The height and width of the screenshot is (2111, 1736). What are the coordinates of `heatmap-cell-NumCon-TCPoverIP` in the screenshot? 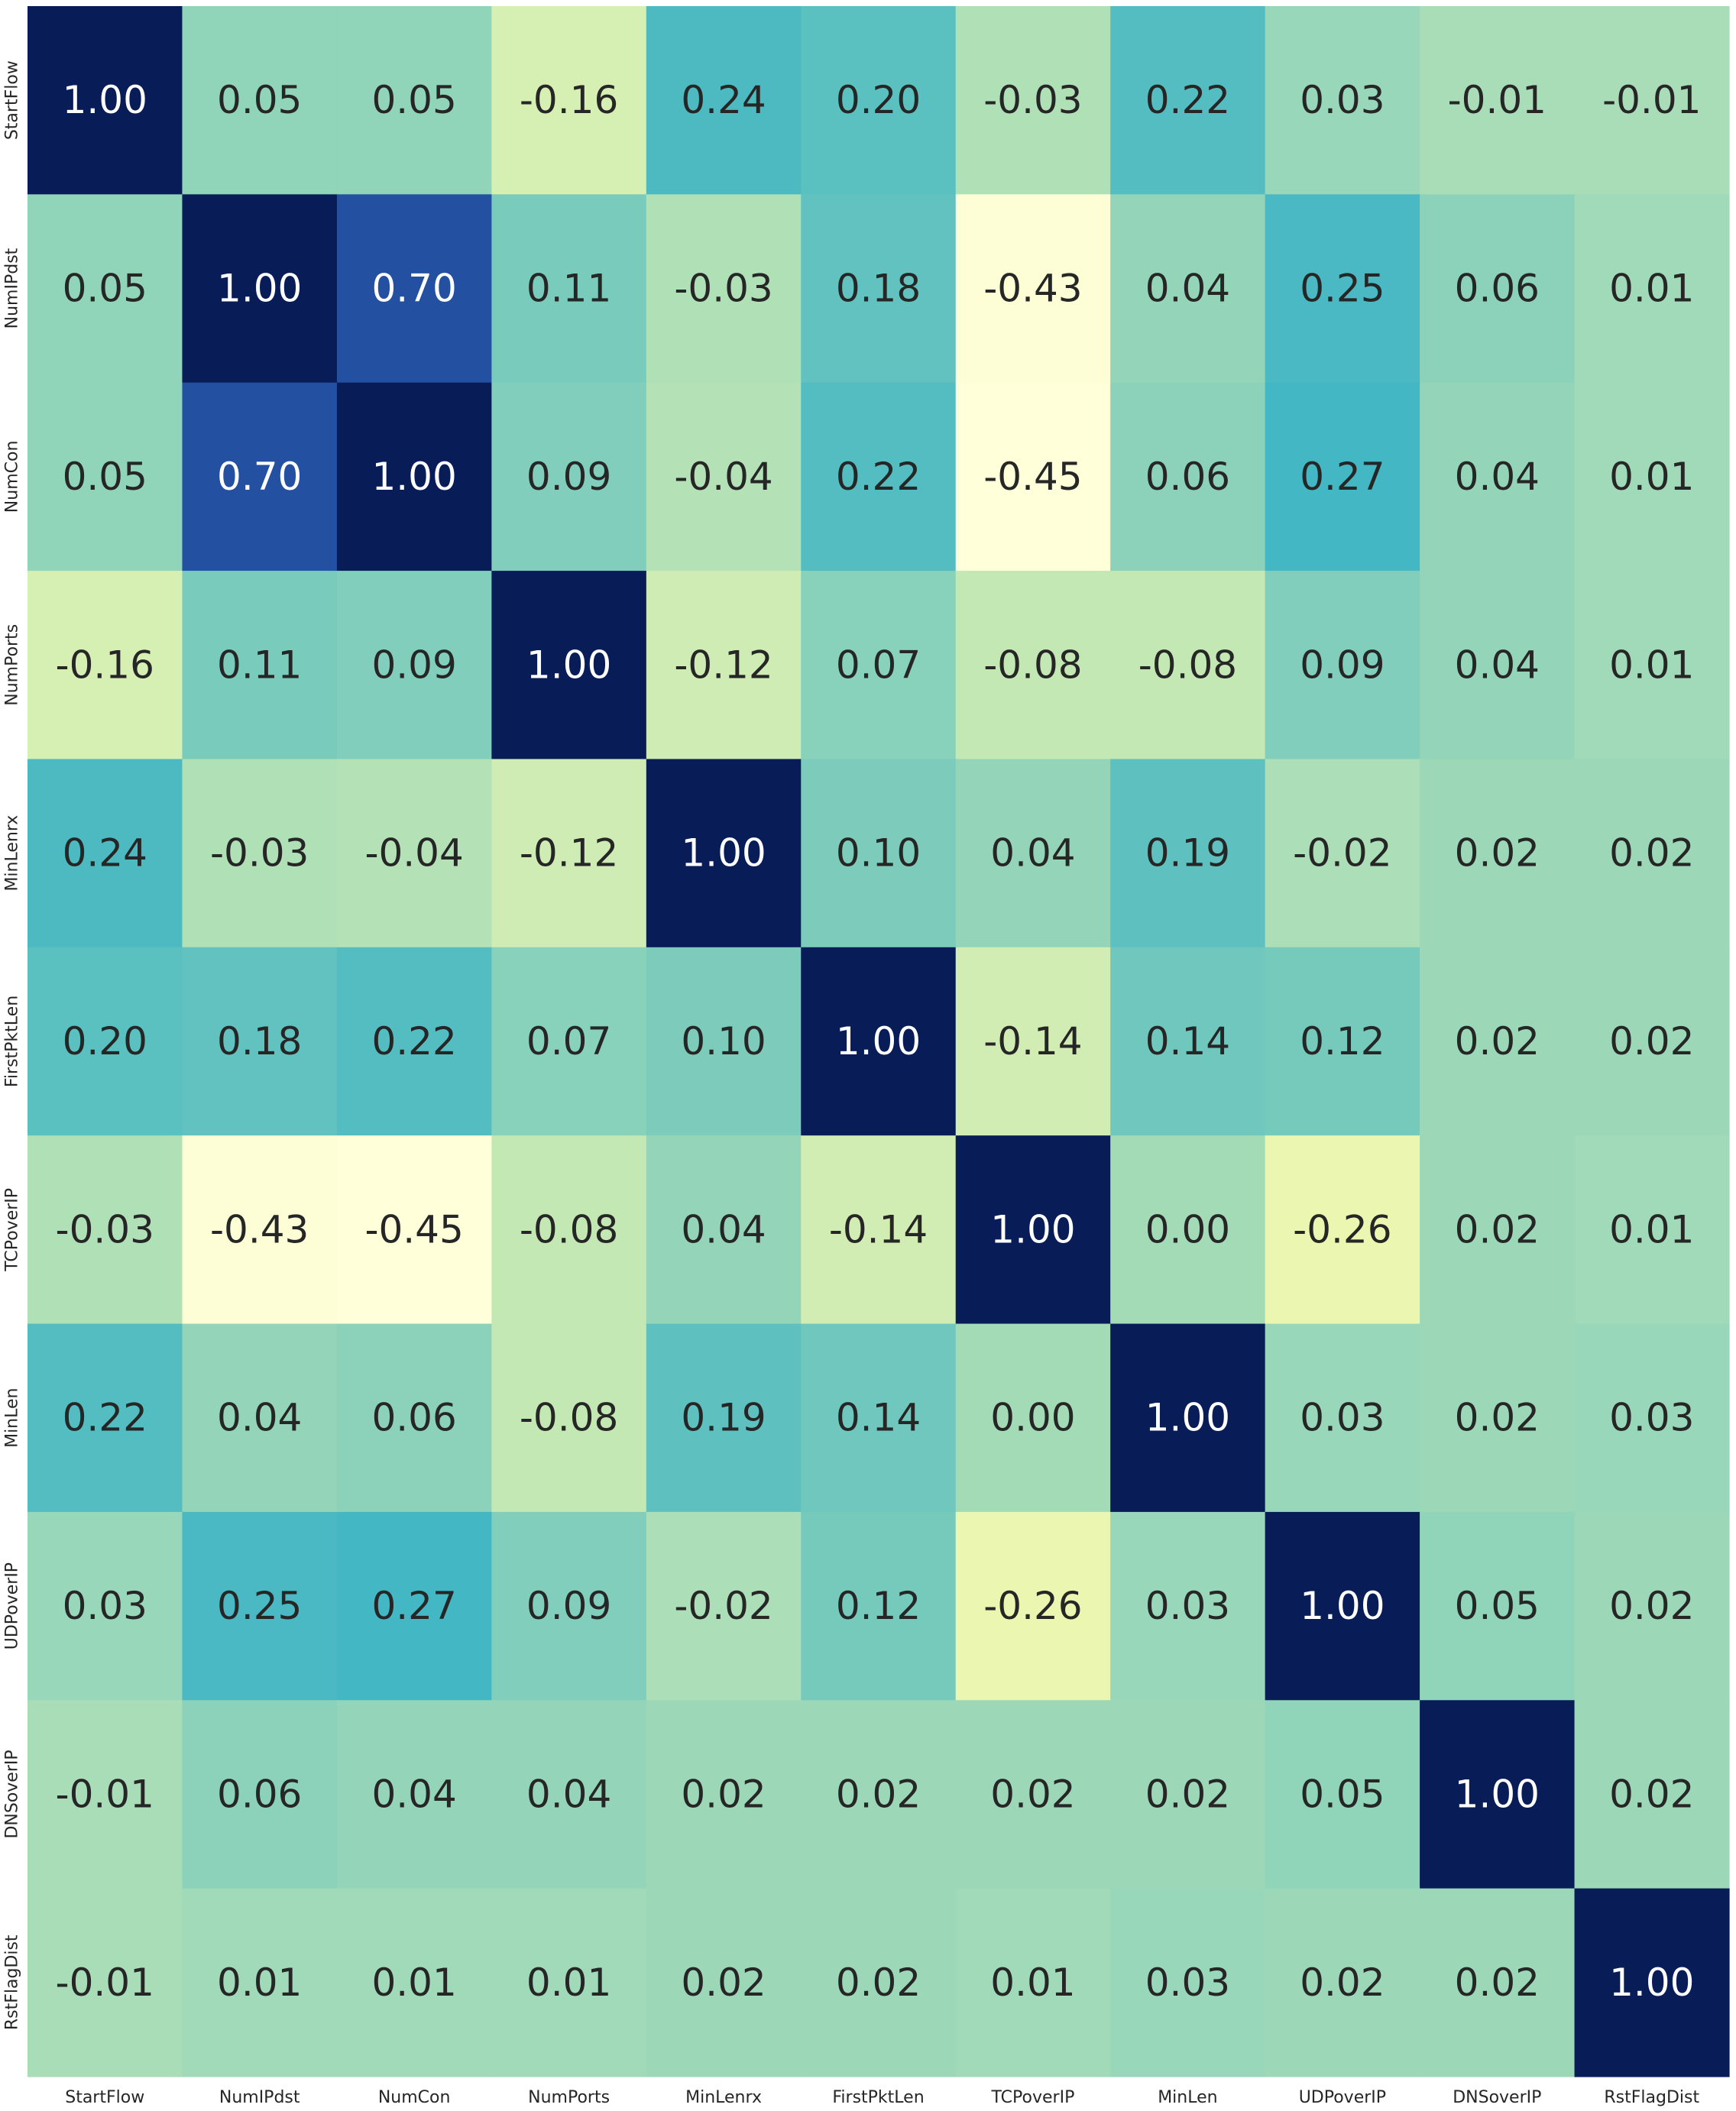 It's located at (1033, 477).